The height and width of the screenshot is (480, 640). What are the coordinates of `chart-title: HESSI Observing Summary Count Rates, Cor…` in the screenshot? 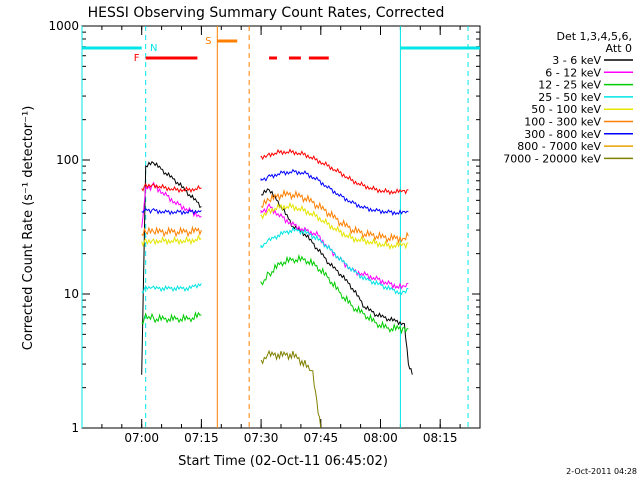 It's located at (266, 13).